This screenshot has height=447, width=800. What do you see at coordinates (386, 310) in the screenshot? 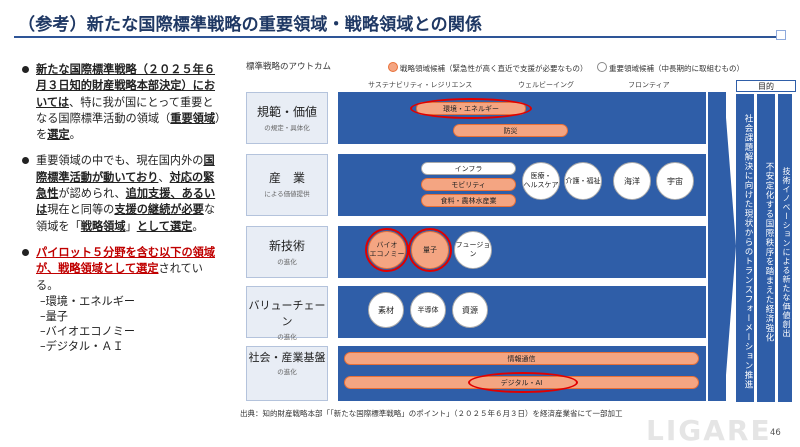
I see `circle-materials: 素材` at bounding box center [386, 310].